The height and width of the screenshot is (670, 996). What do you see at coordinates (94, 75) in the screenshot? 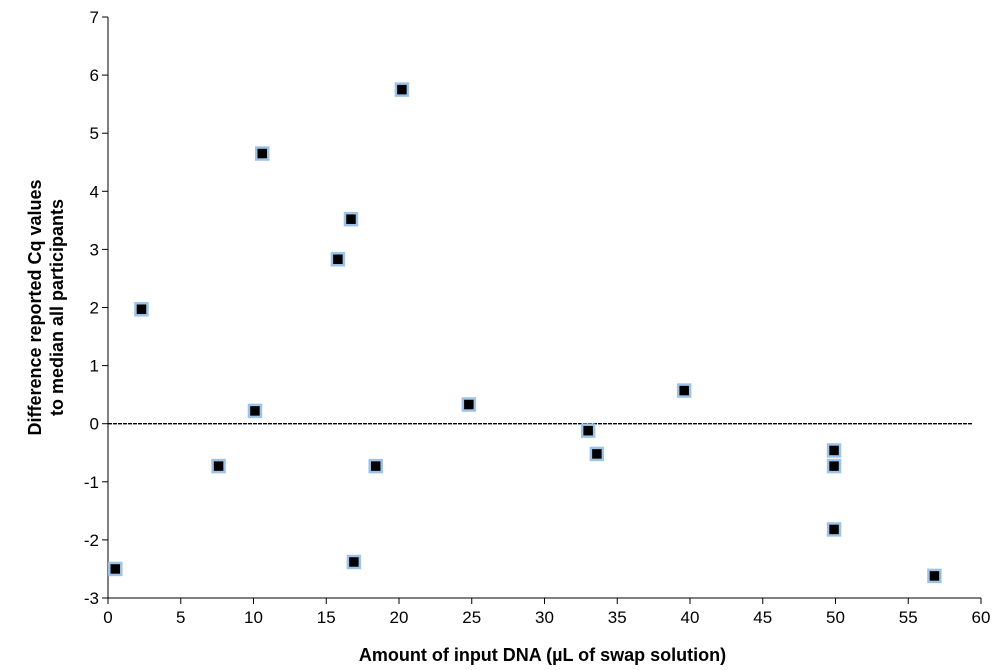
I see `y-tick-label: 6` at bounding box center [94, 75].